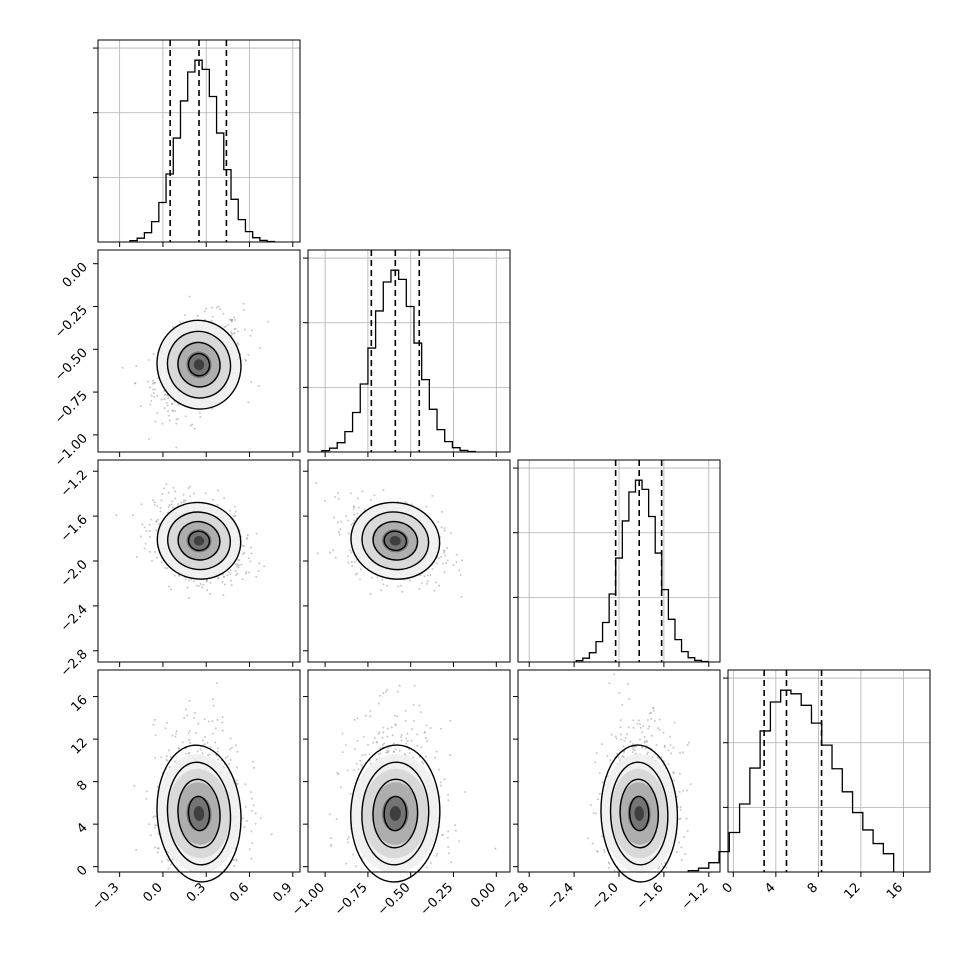  What do you see at coordinates (71, 407) in the screenshot?
I see `y-tick-label: −0.75` at bounding box center [71, 407].